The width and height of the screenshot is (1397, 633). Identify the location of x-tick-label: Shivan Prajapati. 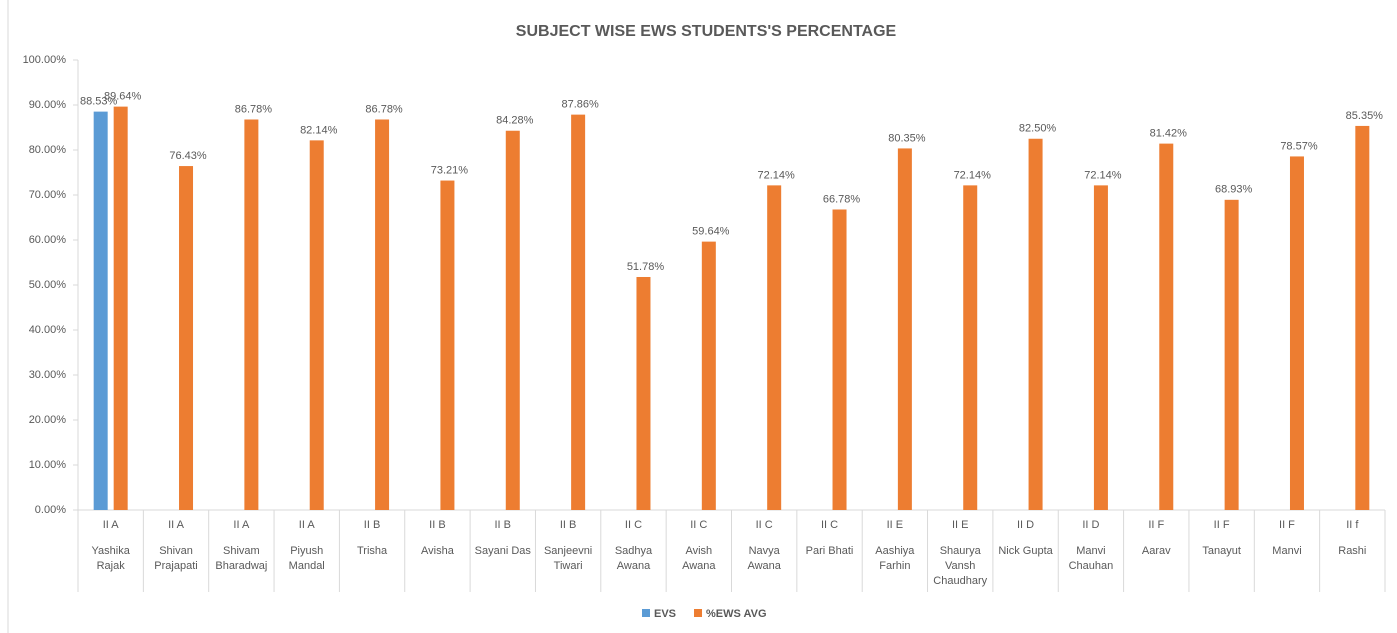
(176, 558).